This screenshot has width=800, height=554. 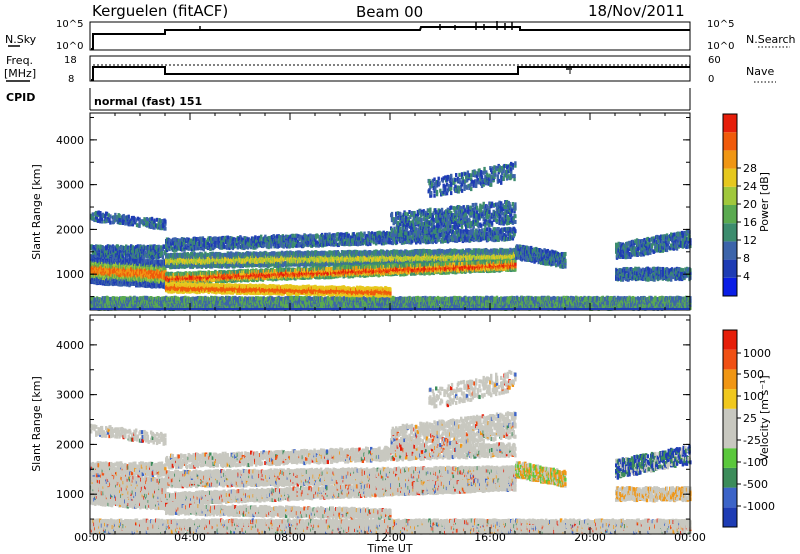 What do you see at coordinates (160, 11) in the screenshot?
I see `station-title: Kerguelen (fitACF)` at bounding box center [160, 11].